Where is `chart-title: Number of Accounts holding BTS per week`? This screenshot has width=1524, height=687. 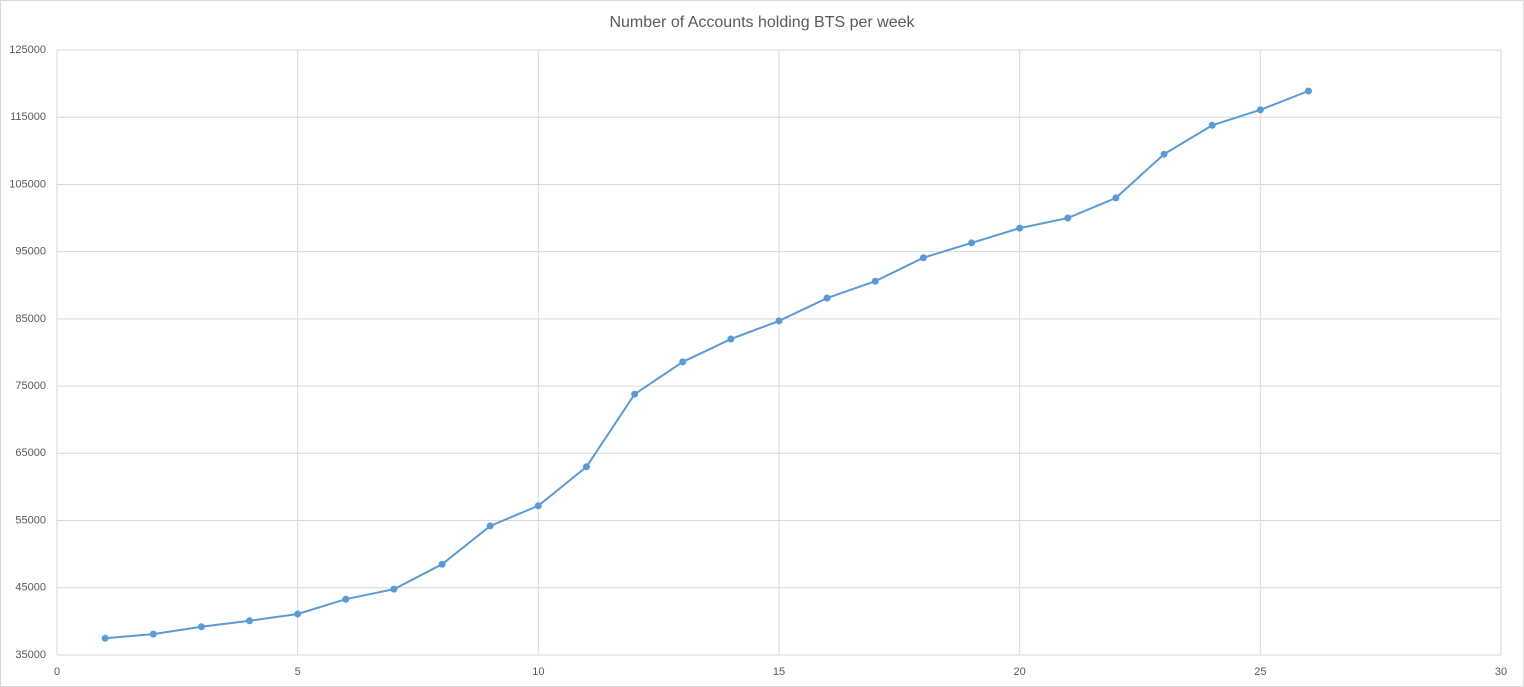 chart-title: Number of Accounts holding BTS per week is located at coordinates (762, 22).